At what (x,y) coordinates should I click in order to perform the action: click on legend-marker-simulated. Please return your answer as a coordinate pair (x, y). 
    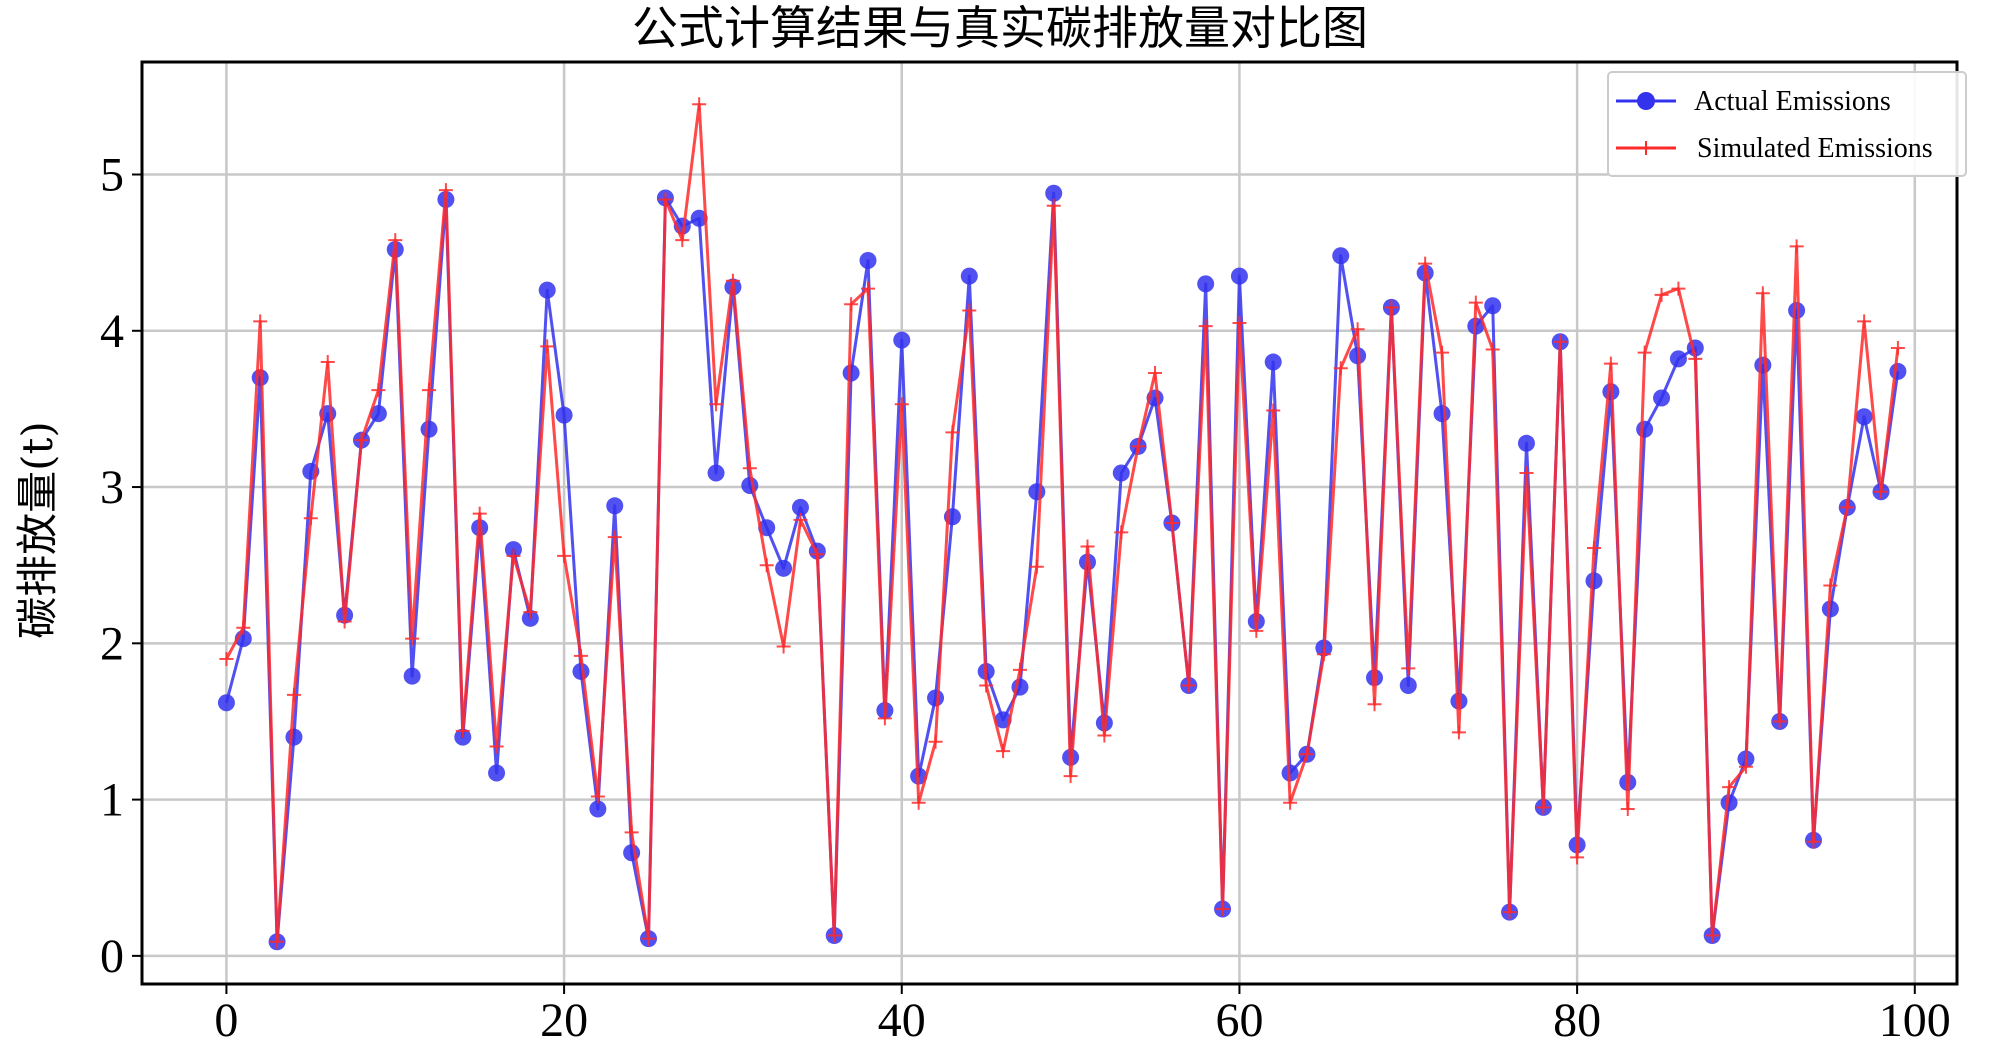
    Looking at the image, I should click on (1646, 148).